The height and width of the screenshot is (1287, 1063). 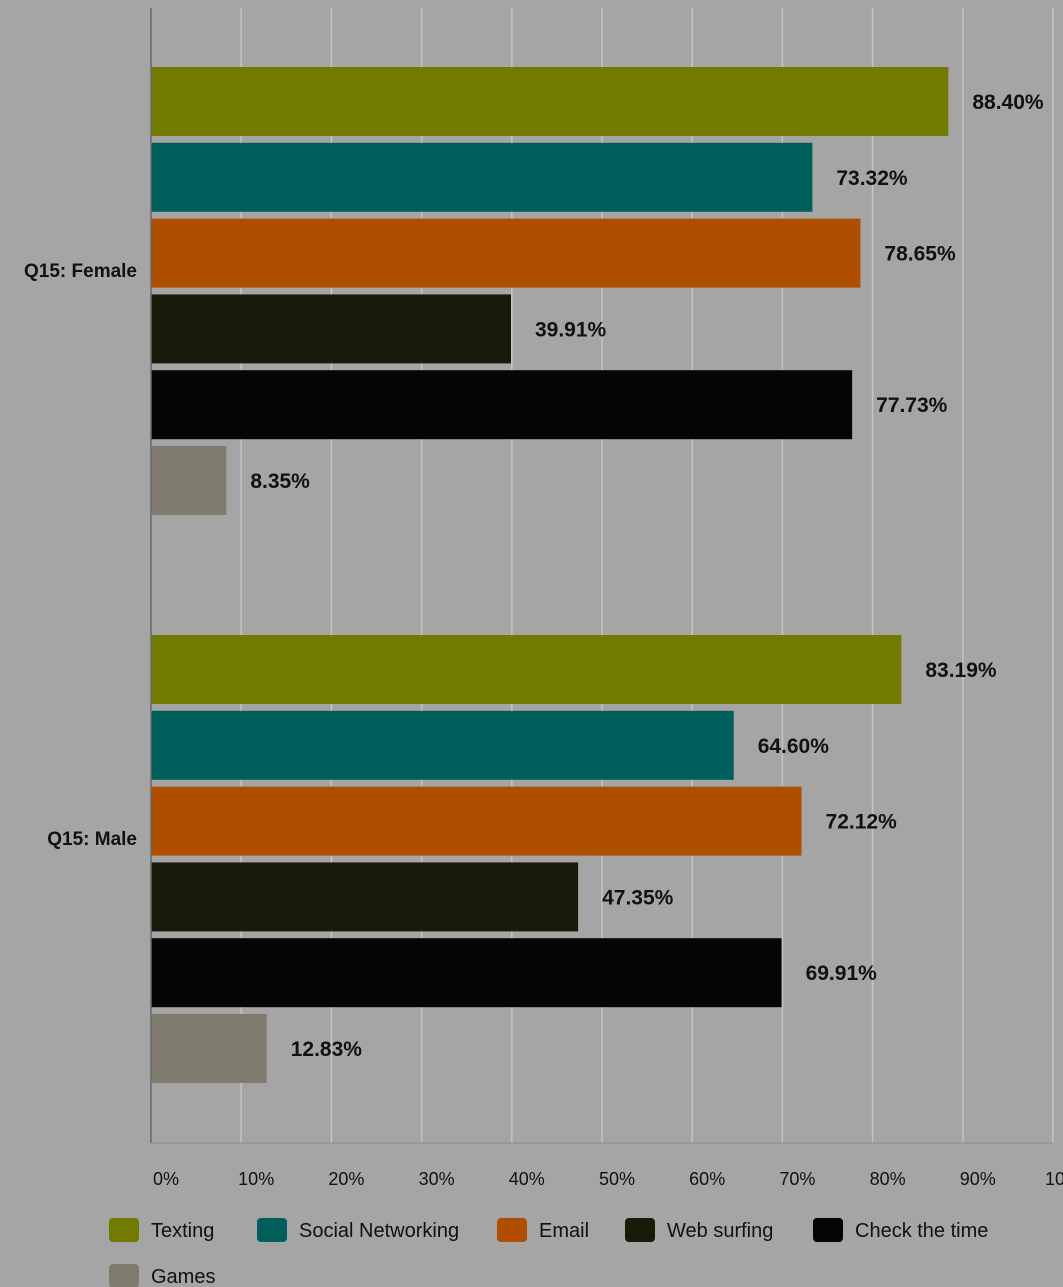 I want to click on legend-swatch-games, so click(x=124, y=1275).